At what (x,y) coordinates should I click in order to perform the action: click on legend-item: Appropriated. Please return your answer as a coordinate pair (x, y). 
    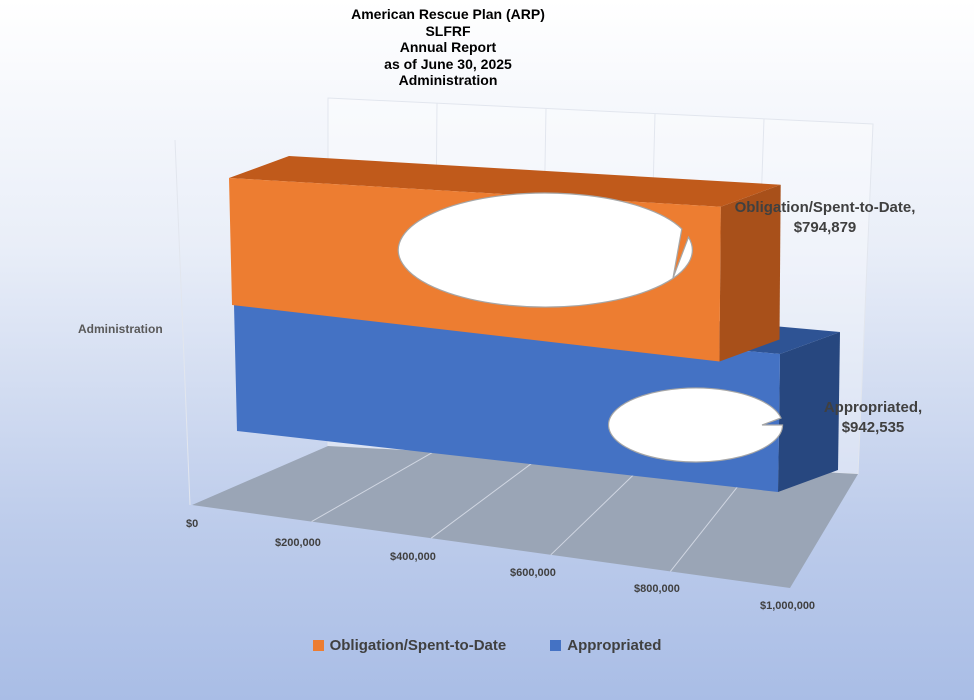
    Looking at the image, I should click on (605, 645).